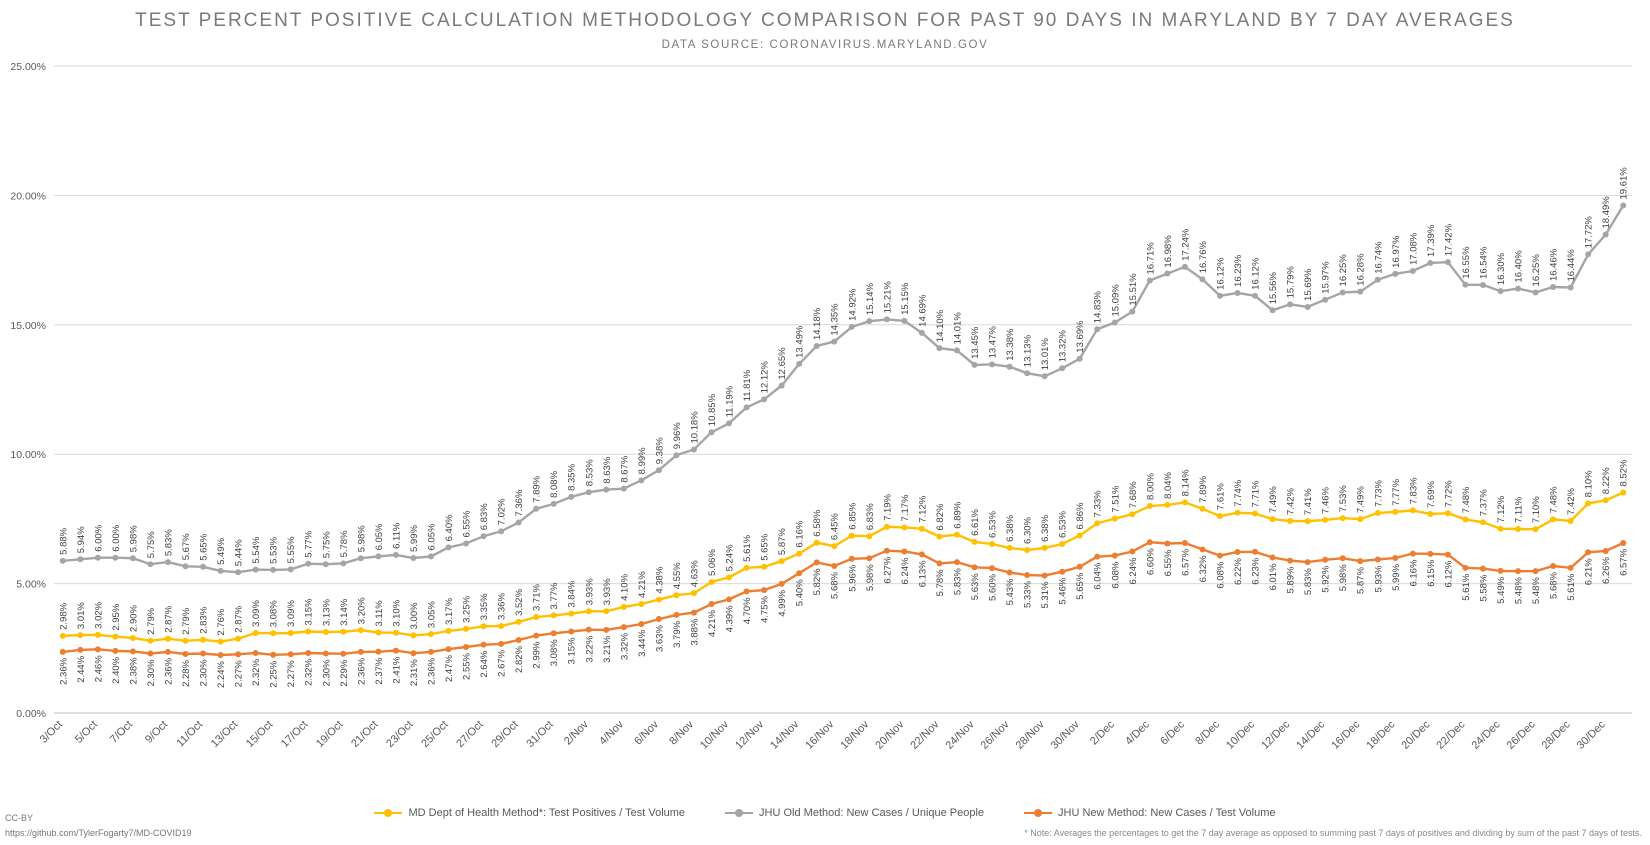 Image resolution: width=1650 pixels, height=845 pixels. I want to click on data-label: 6.00%, so click(98, 537).